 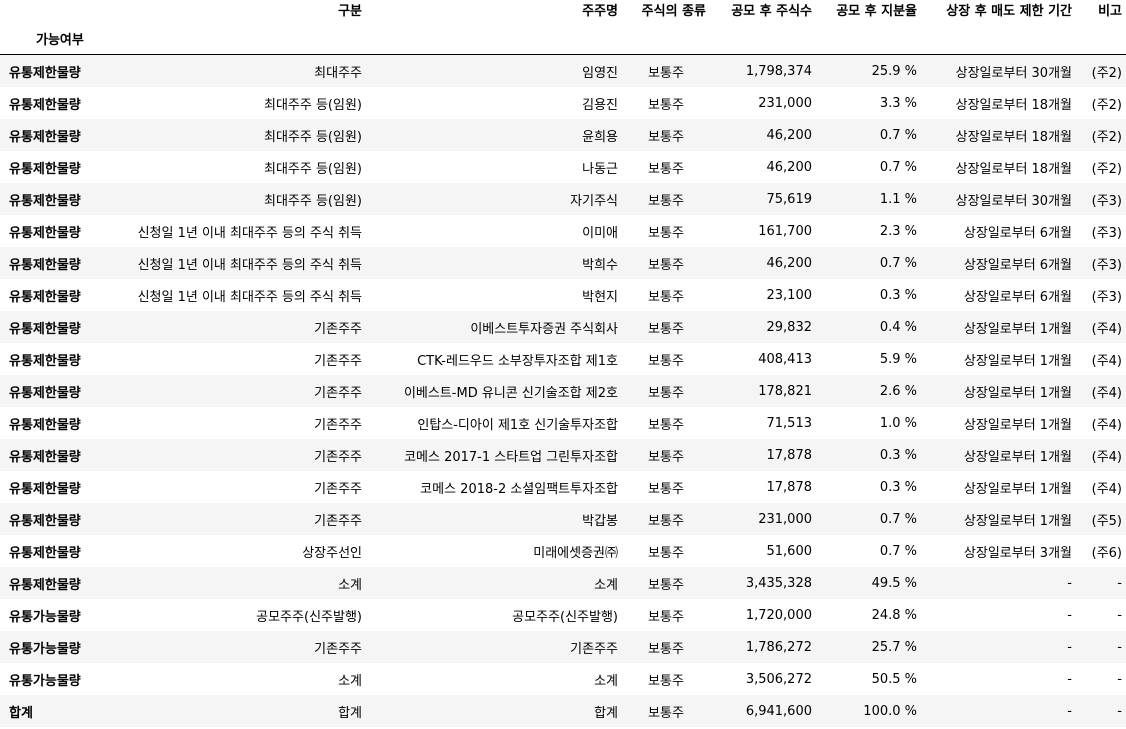 What do you see at coordinates (894, 583) in the screenshot?
I see `cell-ratio: 49.5 %` at bounding box center [894, 583].